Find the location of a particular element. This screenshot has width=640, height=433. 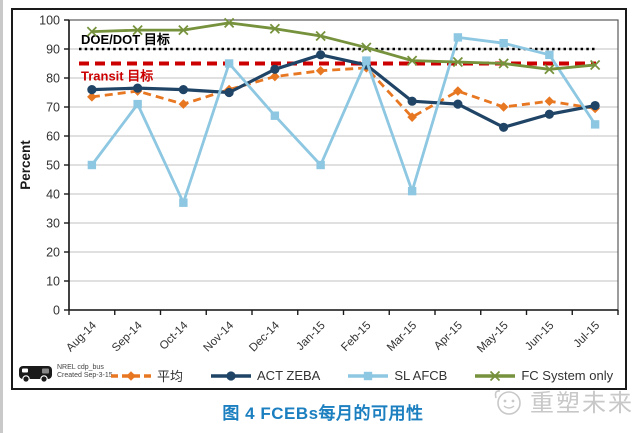

legend-label: ACT ZEBA is located at coordinates (289, 375).